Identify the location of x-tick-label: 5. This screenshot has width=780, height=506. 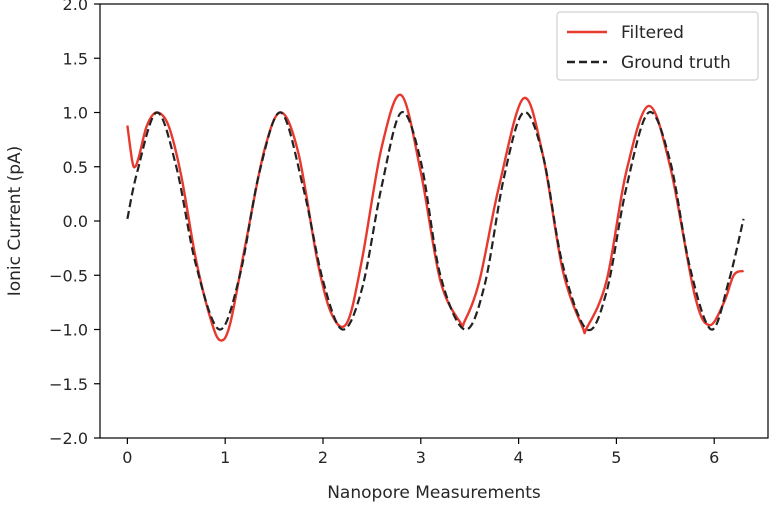
(616, 457).